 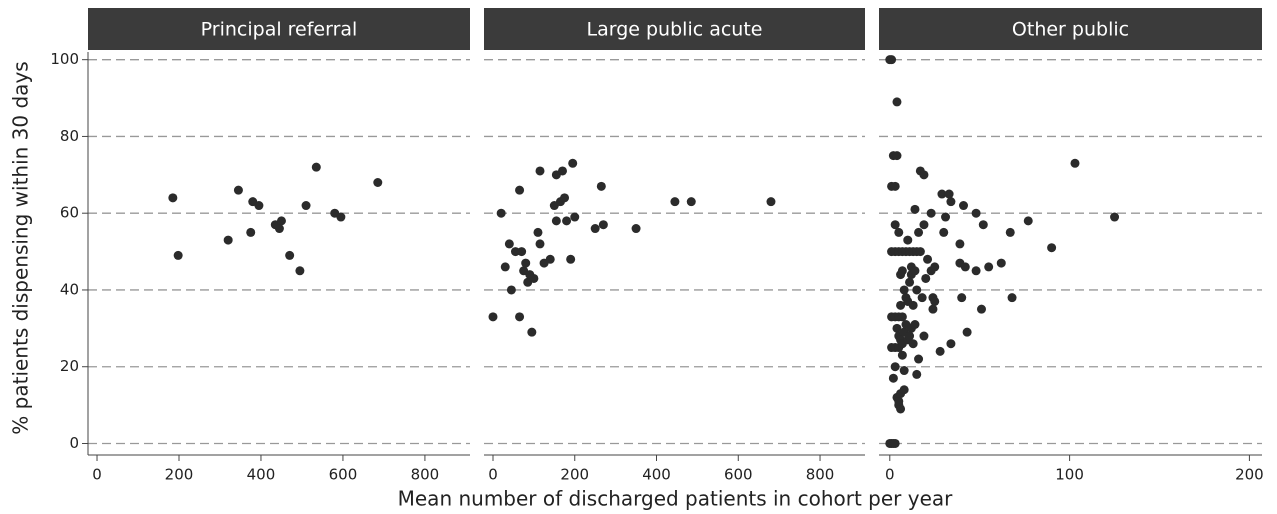 I want to click on x-tick-label: 100, so click(x=1069, y=475).